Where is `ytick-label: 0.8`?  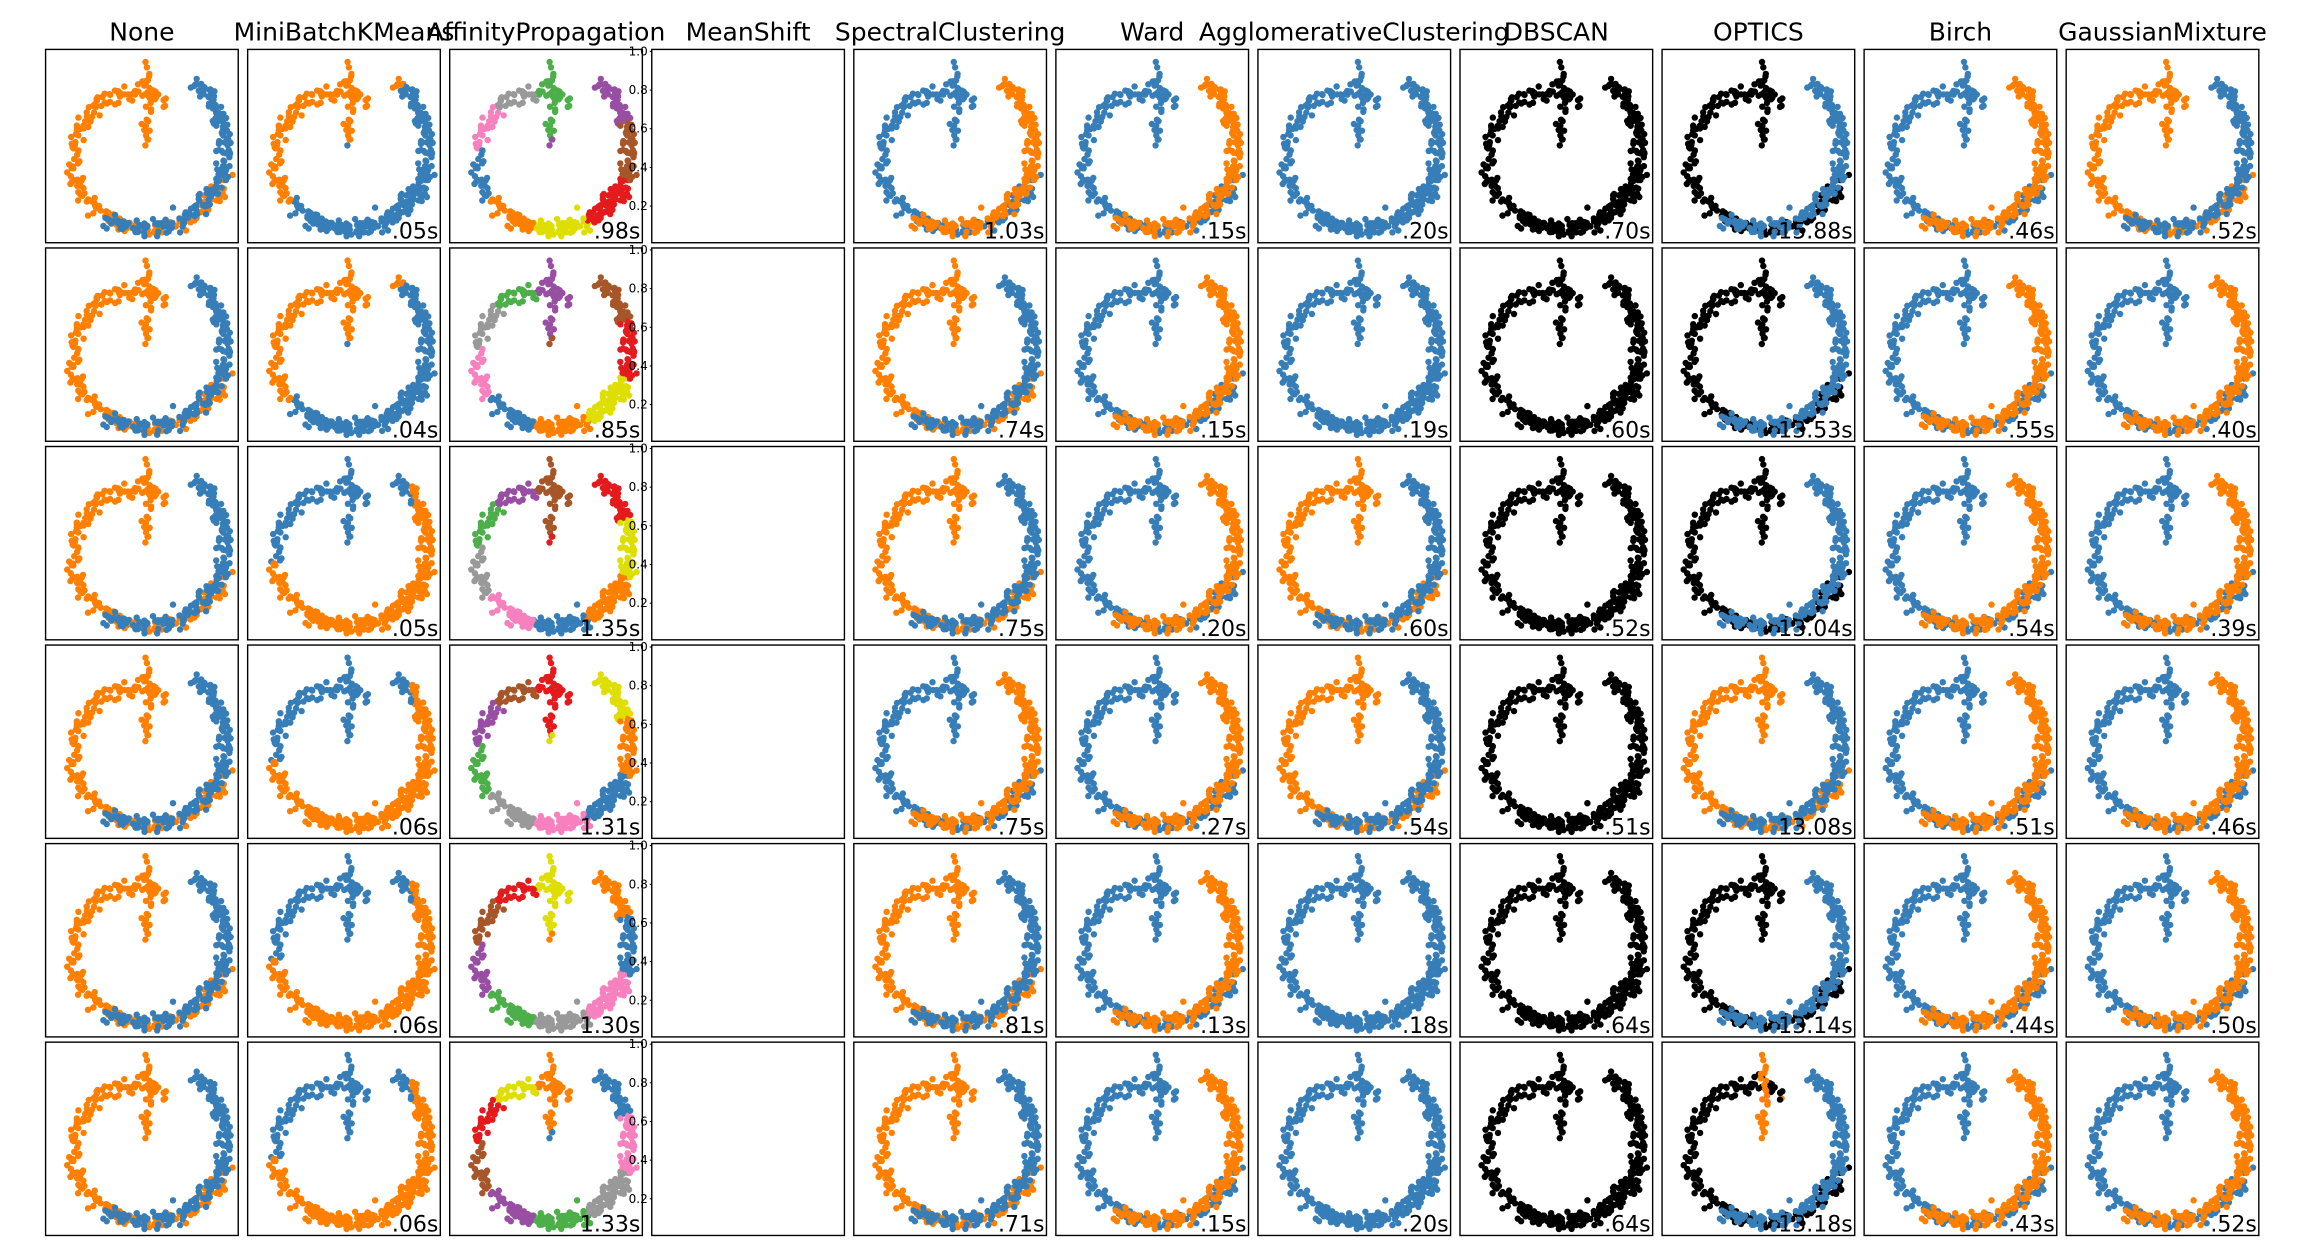
ytick-label: 0.8 is located at coordinates (638, 90).